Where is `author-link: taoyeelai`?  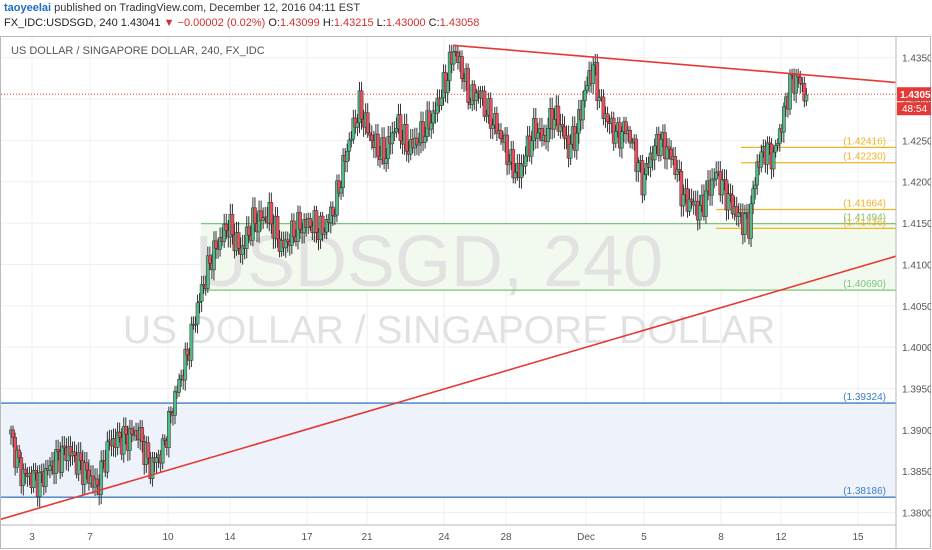 author-link: taoyeelai is located at coordinates (28, 8).